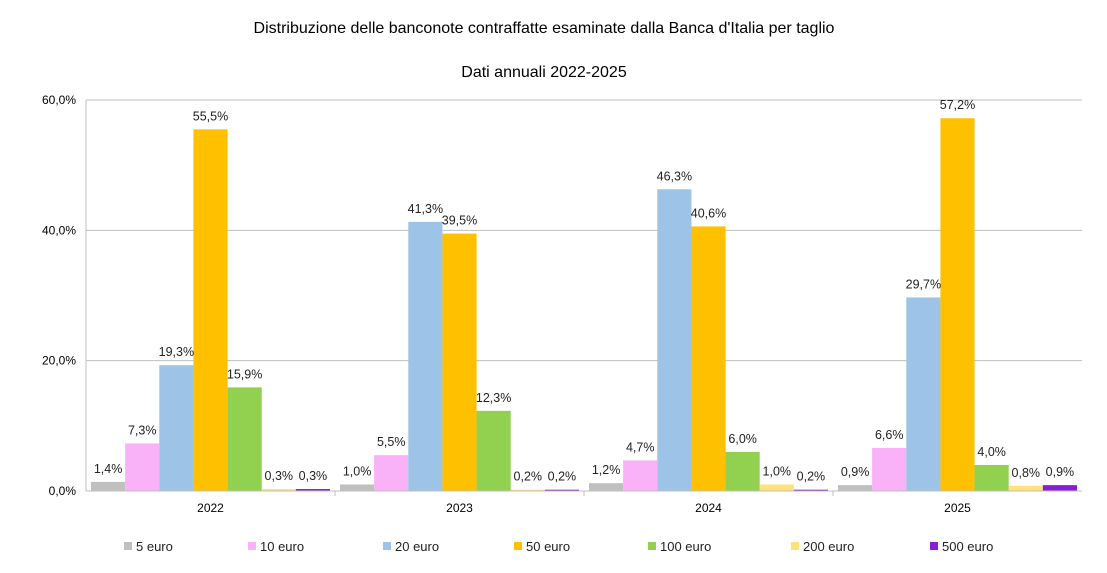 The image size is (1107, 573). Describe the element at coordinates (459, 221) in the screenshot. I see `data-label: 39,5%` at that location.